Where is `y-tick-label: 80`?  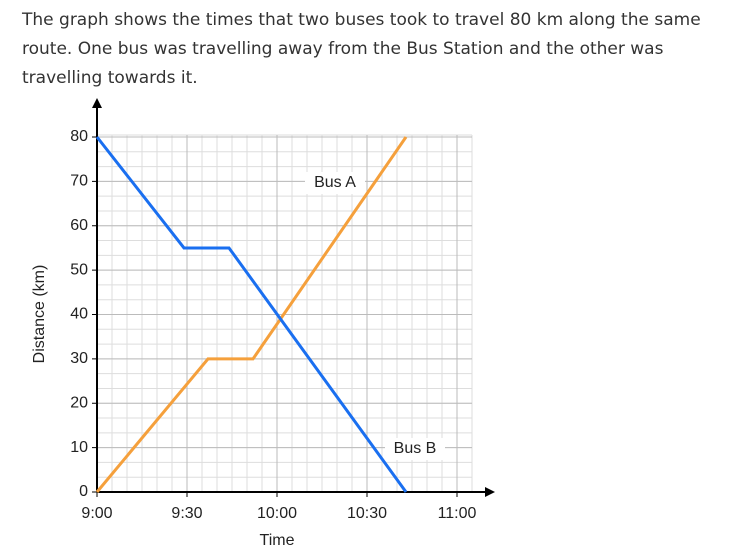
y-tick-label: 80 is located at coordinates (79, 136).